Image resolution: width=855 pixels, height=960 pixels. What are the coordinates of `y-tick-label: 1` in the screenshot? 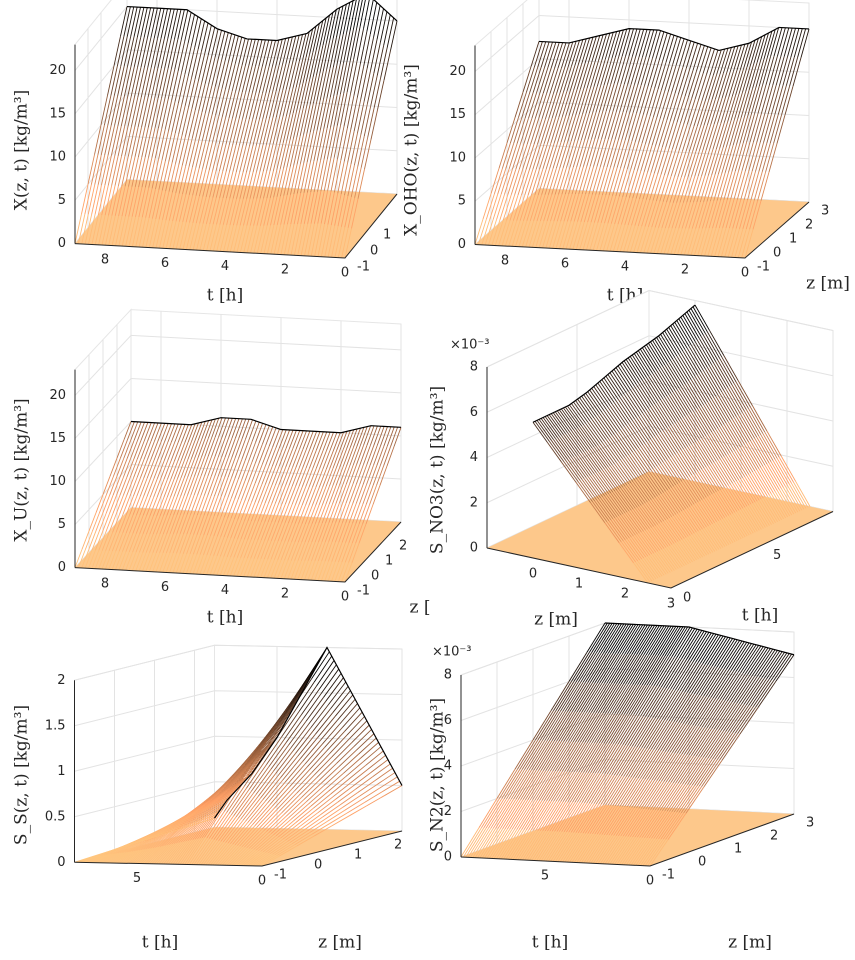 It's located at (61, 771).